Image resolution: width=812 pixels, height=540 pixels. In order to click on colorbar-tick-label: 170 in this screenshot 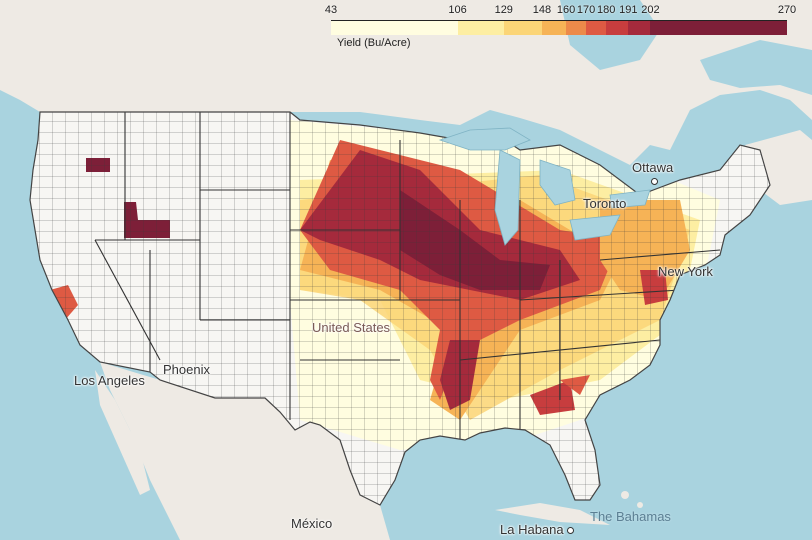, I will do `click(586, 10)`.